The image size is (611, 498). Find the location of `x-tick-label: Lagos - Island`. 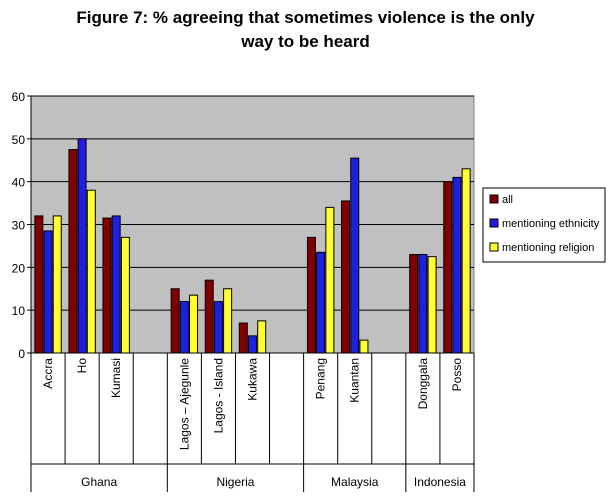

x-tick-label: Lagos - Island is located at coordinates (218, 395).